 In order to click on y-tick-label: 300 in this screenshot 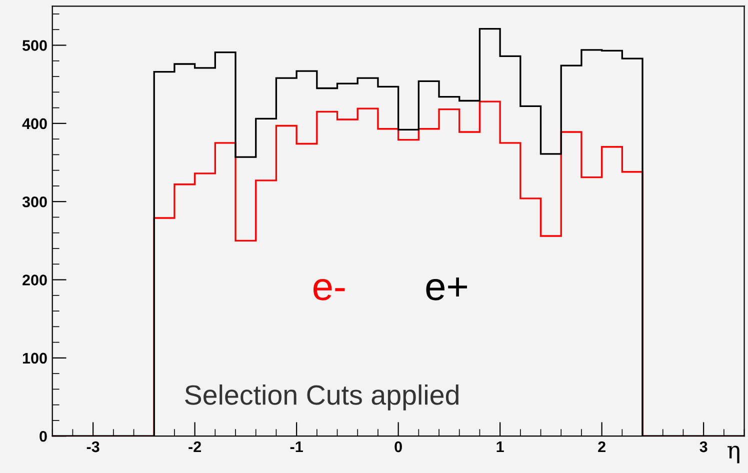, I will do `click(34, 202)`.